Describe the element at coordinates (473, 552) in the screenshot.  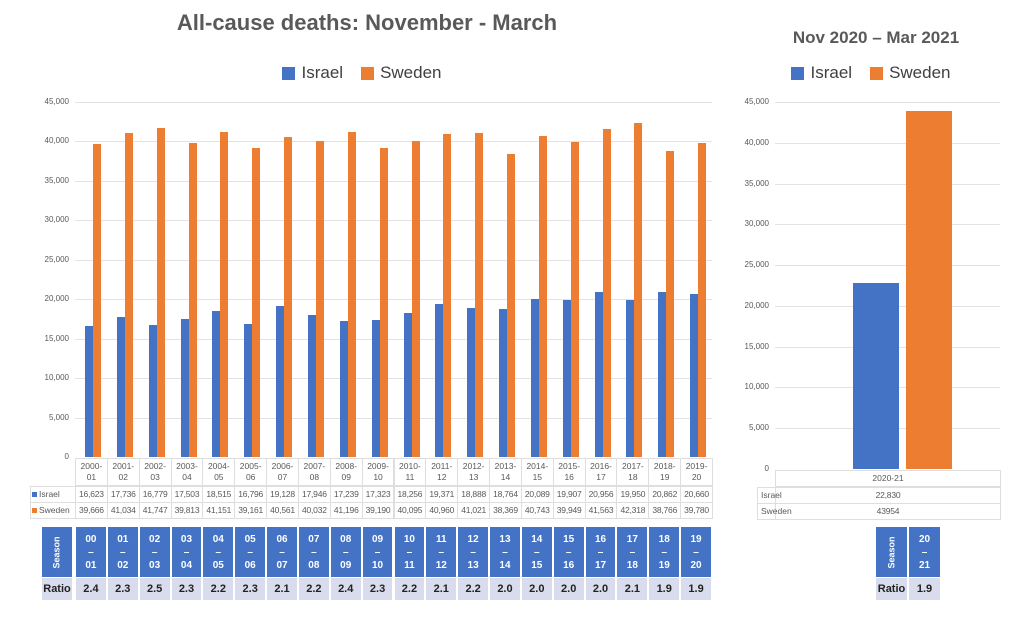
I see `season-cell: 12–13` at that location.